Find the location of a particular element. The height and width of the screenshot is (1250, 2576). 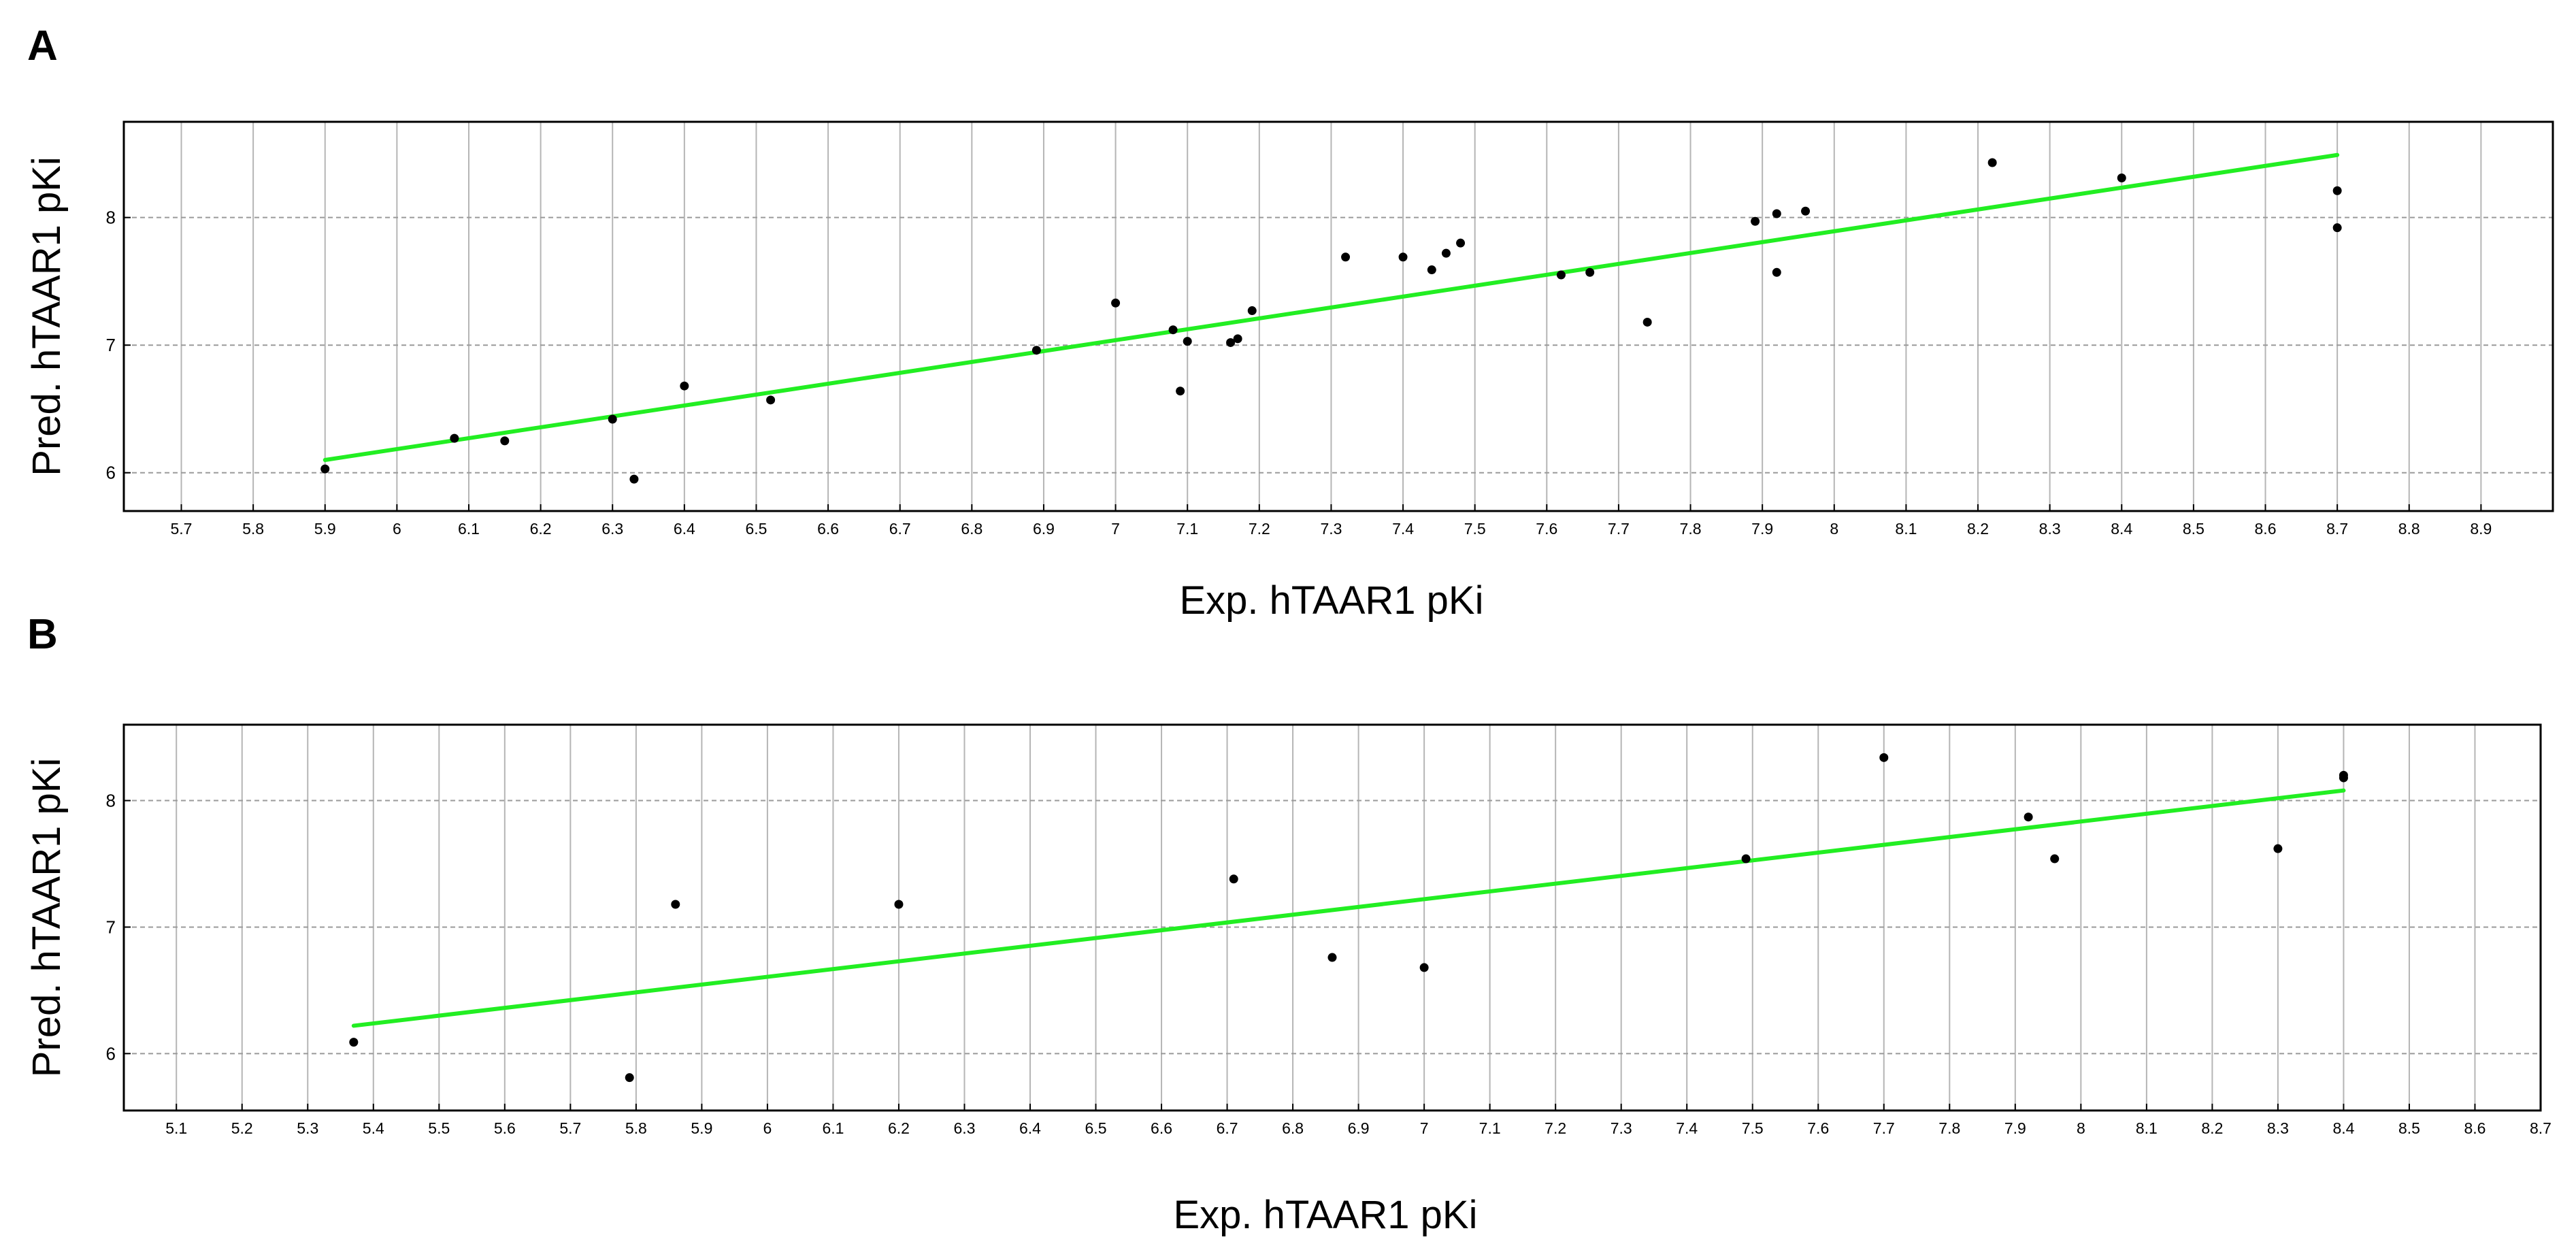

panel-b-y-tick-label: 7 is located at coordinates (111, 927).